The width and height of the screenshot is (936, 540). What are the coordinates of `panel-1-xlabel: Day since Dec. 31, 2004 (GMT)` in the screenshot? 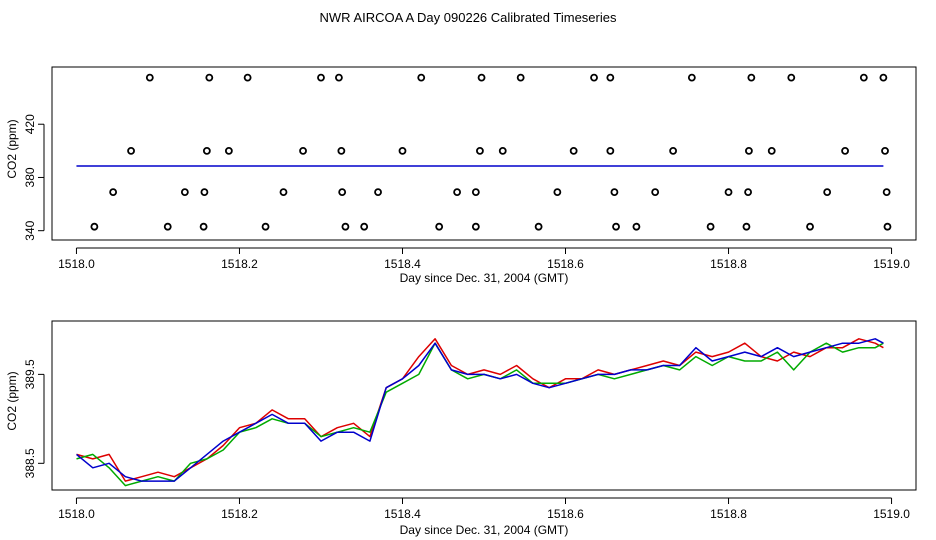 It's located at (484, 530).